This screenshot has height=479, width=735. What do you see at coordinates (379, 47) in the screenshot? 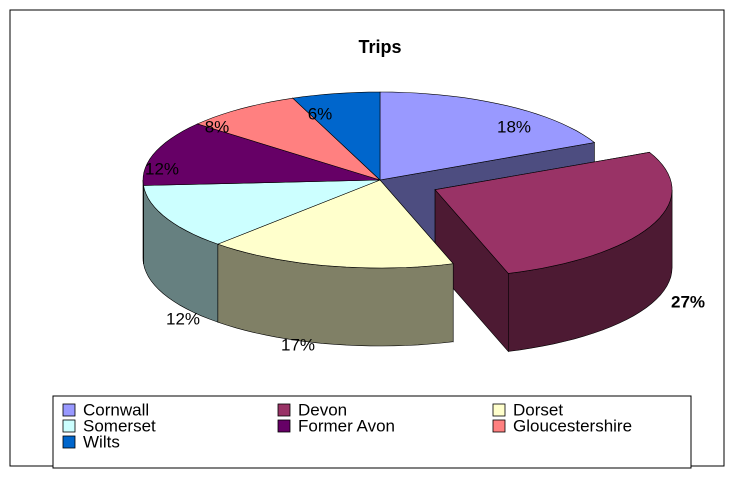
I see `chart-title: Trips` at bounding box center [379, 47].